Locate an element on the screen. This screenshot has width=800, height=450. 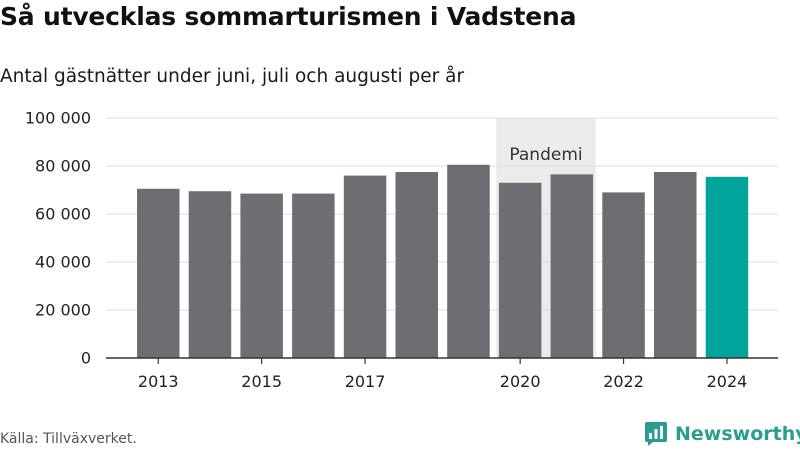
y-tick-label: 80 000 is located at coordinates (63, 166).